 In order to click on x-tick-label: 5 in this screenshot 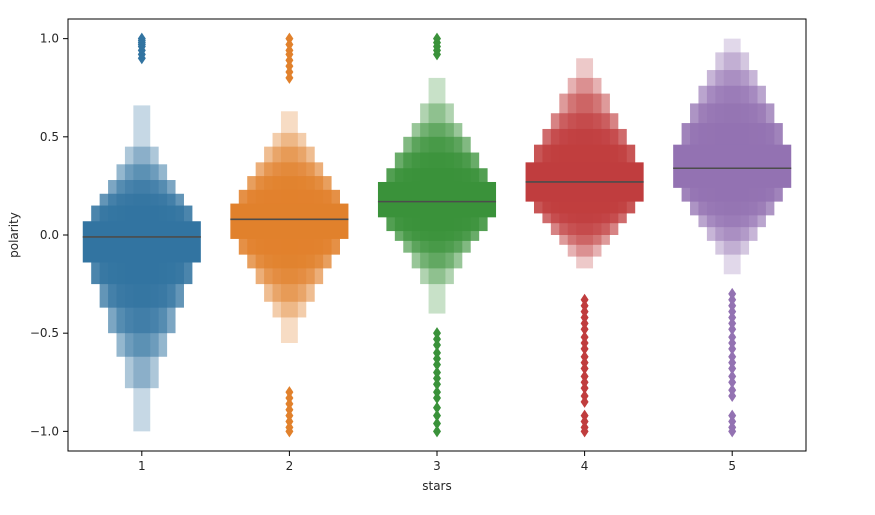, I will do `click(732, 466)`.